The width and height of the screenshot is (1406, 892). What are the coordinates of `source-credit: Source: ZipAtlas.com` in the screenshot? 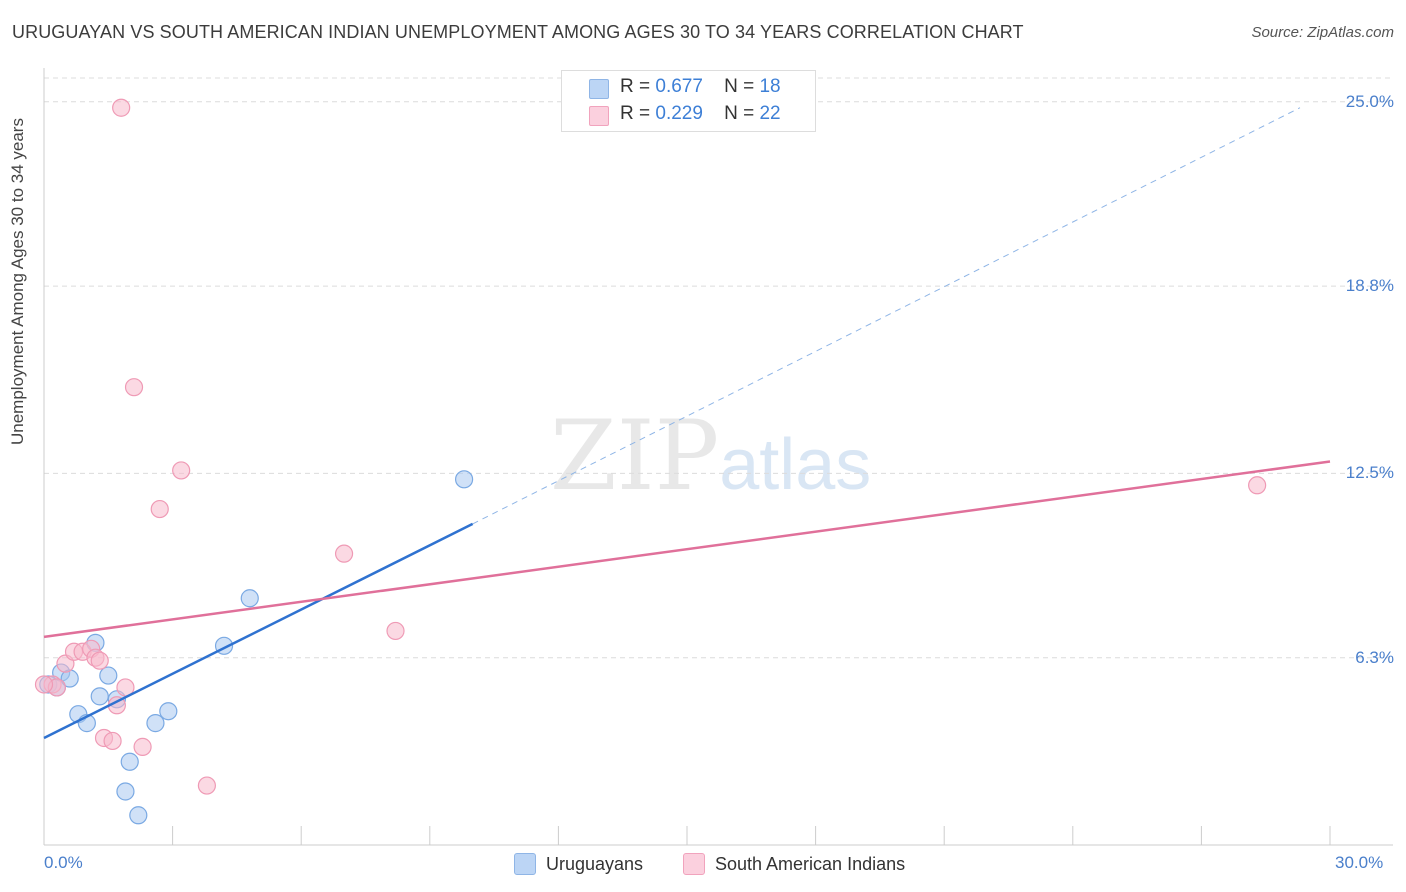 It's located at (1322, 32).